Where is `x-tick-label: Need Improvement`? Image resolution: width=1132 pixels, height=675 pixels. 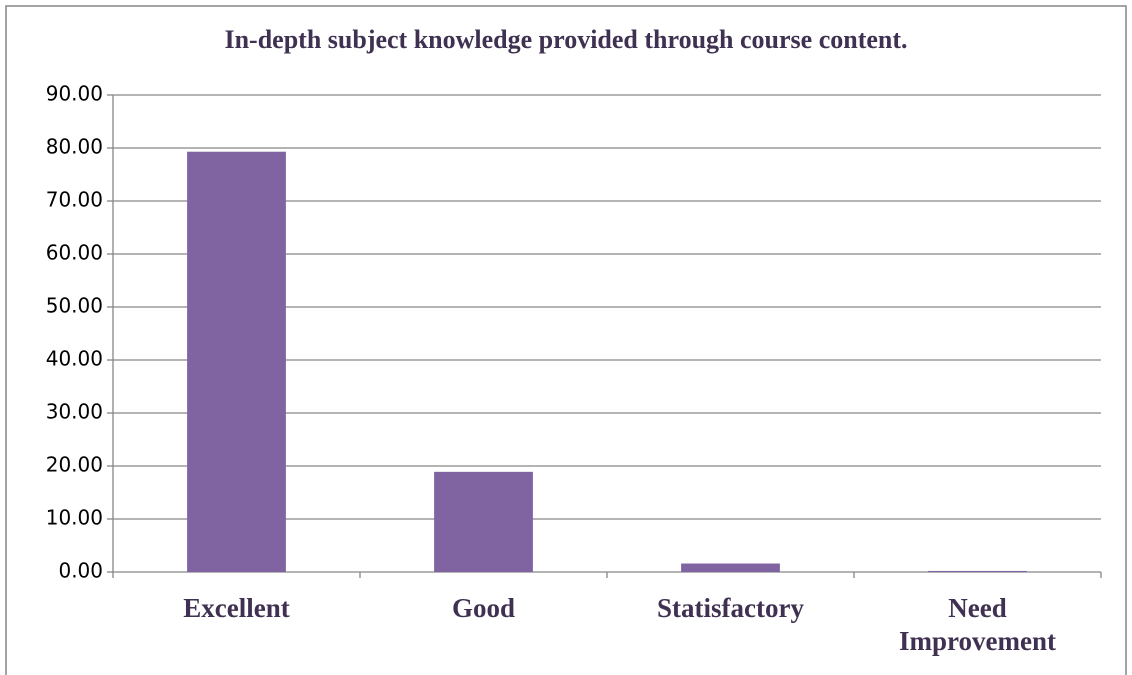 x-tick-label: Need Improvement is located at coordinates (977, 624).